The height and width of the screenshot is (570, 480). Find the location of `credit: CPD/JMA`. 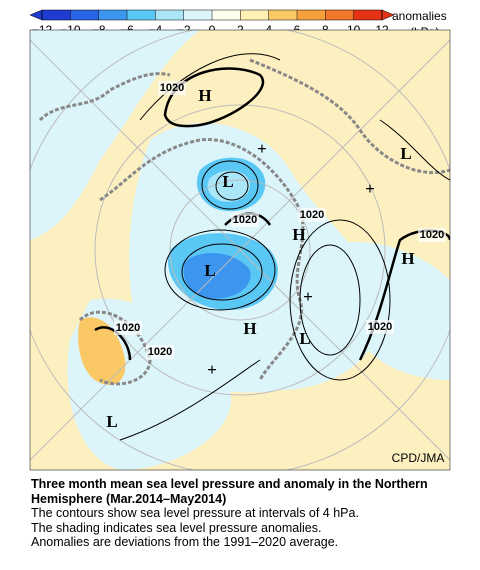

credit: CPD/JMA is located at coordinates (418, 458).